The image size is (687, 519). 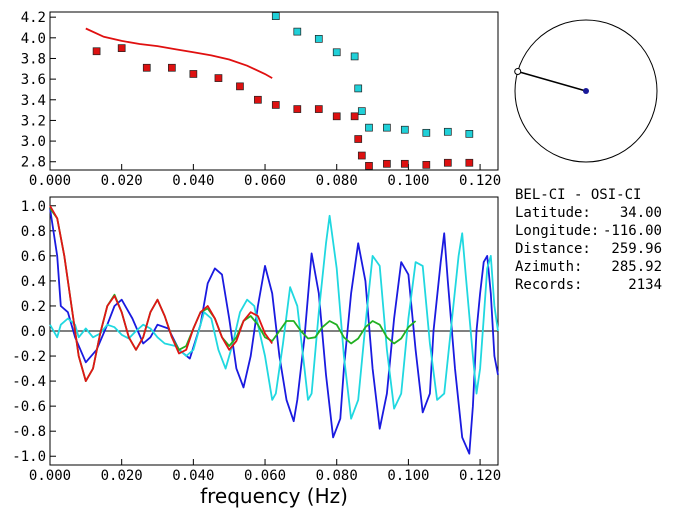 I want to click on azimuth-tip-marker, so click(x=518, y=72).